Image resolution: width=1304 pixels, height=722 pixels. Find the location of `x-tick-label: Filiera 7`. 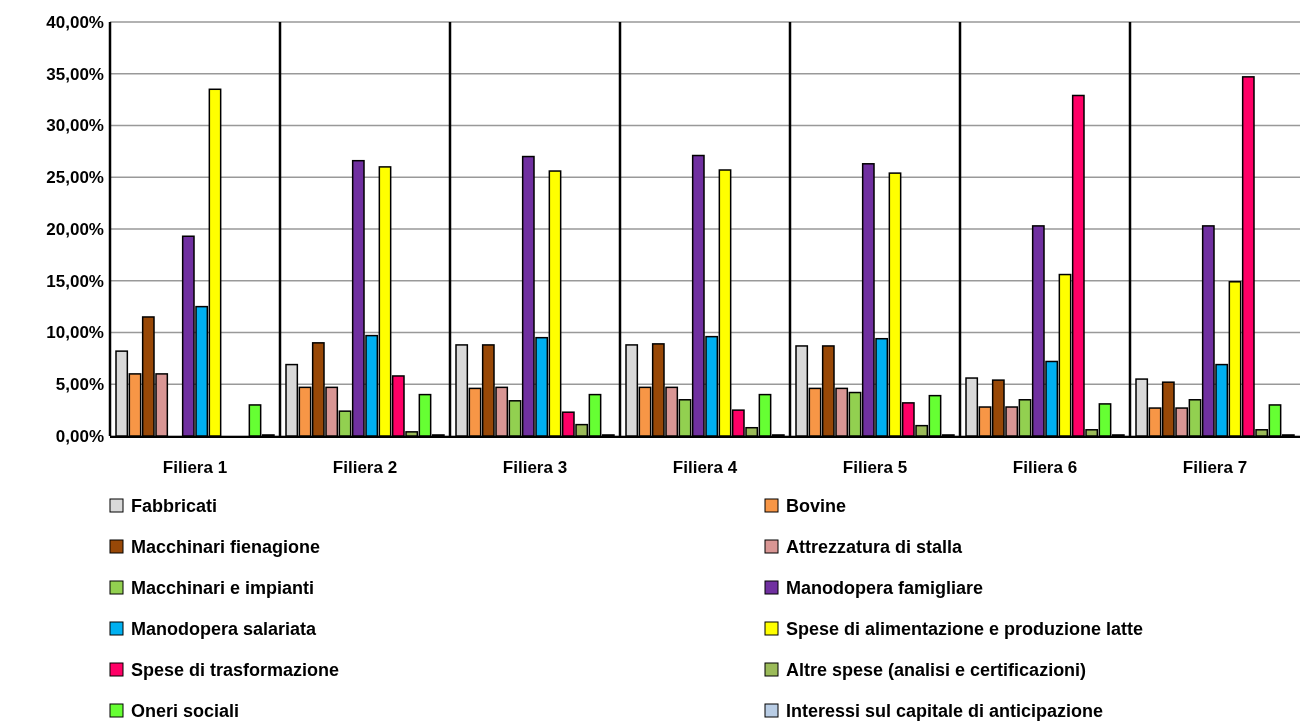

x-tick-label: Filiera 7 is located at coordinates (1215, 467).